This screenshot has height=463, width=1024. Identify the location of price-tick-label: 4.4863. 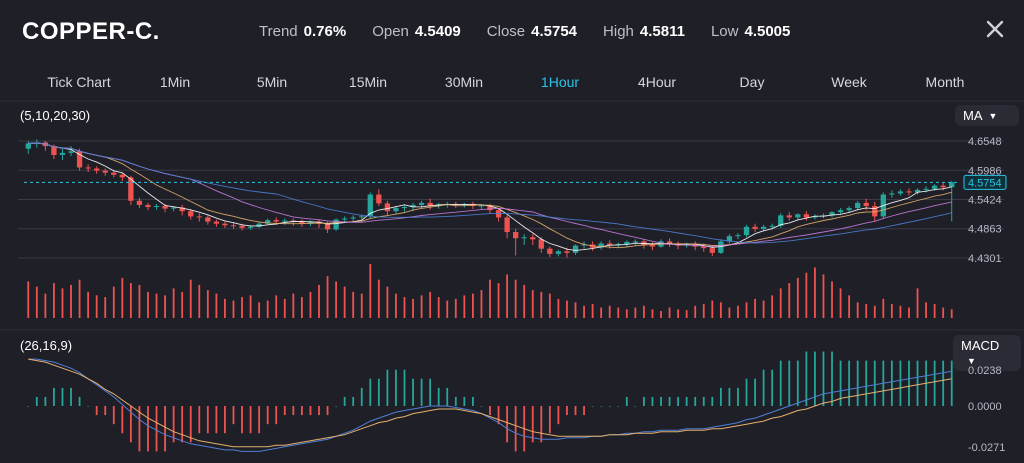
(985, 230).